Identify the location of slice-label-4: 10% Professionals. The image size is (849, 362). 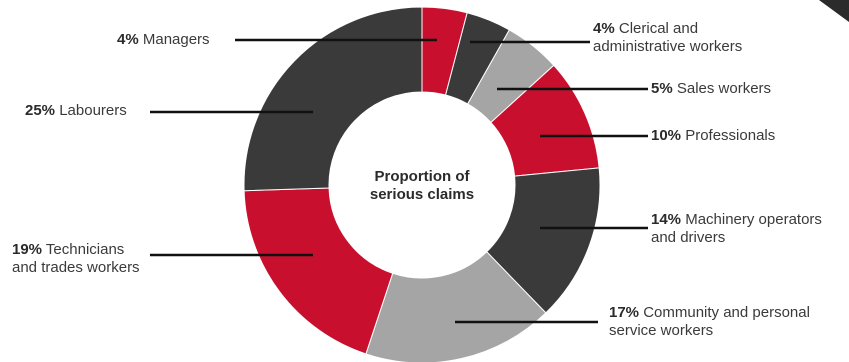
(713, 136).